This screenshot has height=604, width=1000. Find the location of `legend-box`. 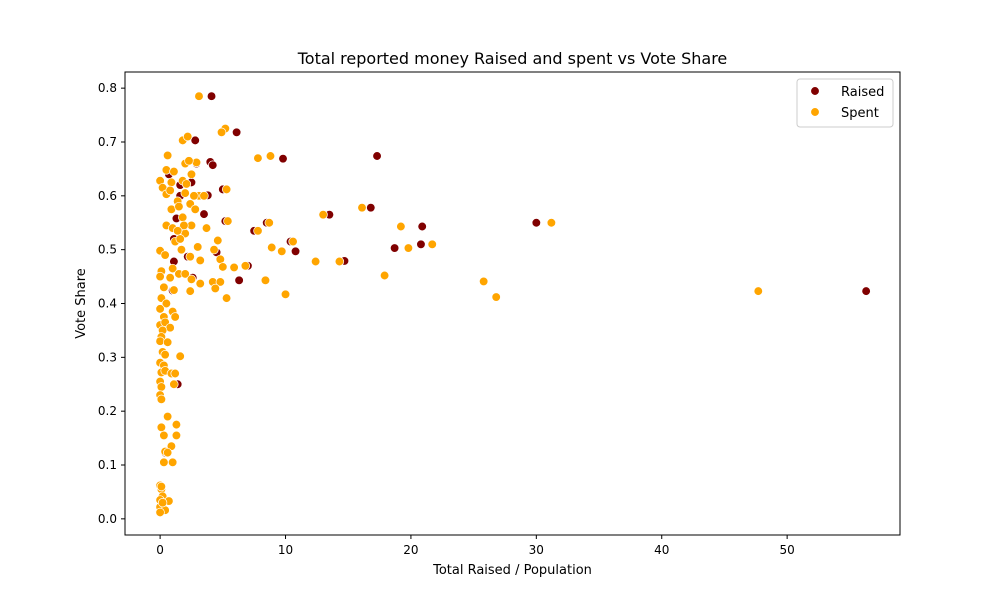

legend-box is located at coordinates (845, 103).